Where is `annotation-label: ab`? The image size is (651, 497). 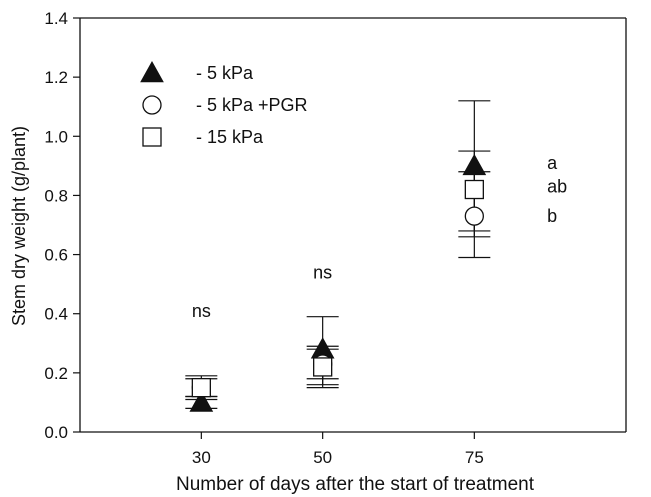 annotation-label: ab is located at coordinates (557, 187).